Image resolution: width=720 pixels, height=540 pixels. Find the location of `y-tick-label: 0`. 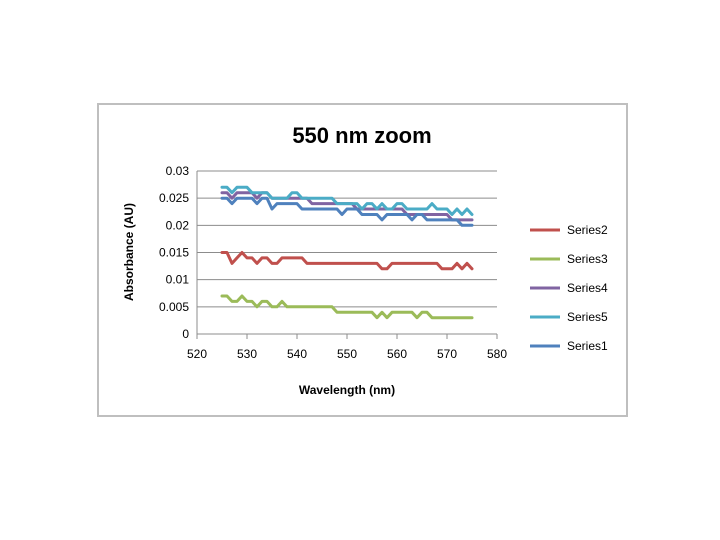

y-tick-label: 0 is located at coordinates (185, 334).